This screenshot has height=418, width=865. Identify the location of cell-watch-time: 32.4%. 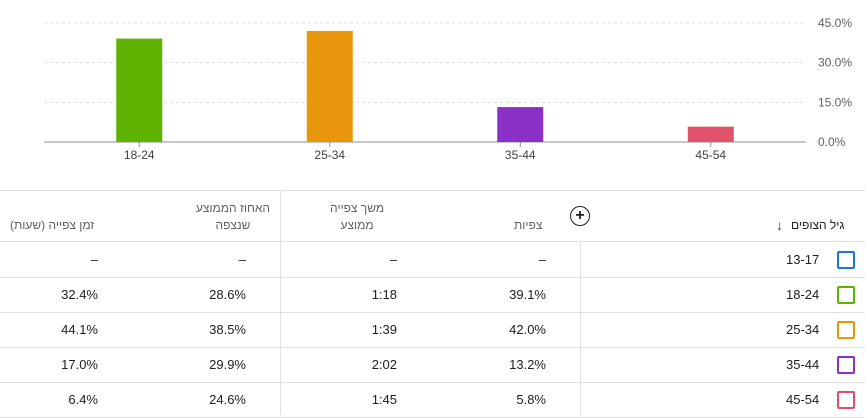
(79, 294).